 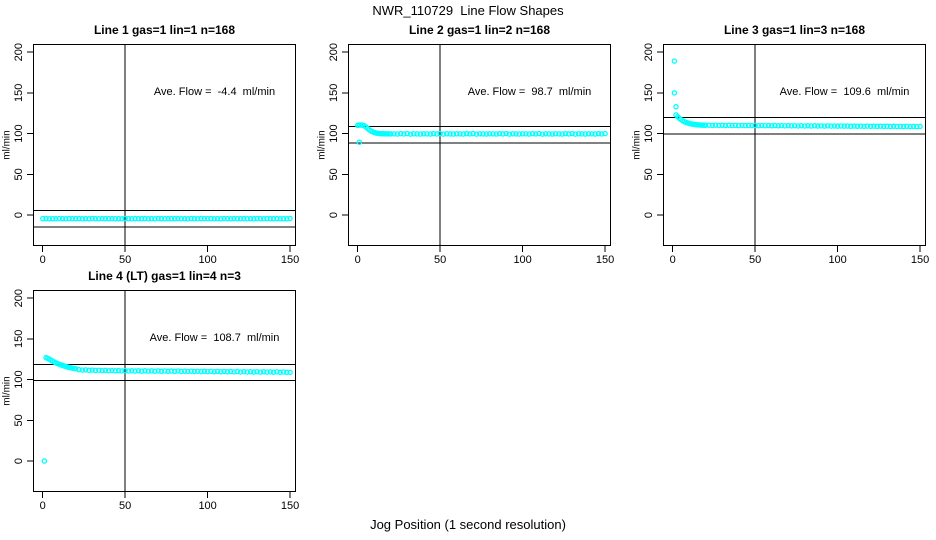 What do you see at coordinates (19, 174) in the screenshot?
I see `y-tick-label: 50` at bounding box center [19, 174].